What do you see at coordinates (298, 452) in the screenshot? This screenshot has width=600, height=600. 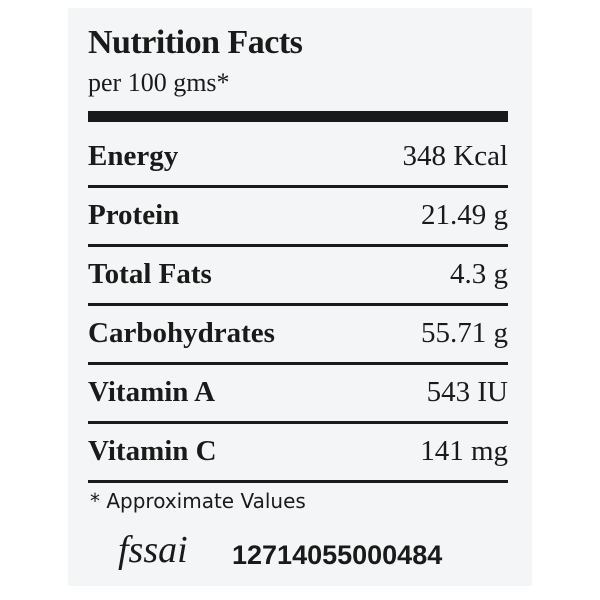 I see `nutrient-row: Vitamin C 141 mg` at bounding box center [298, 452].